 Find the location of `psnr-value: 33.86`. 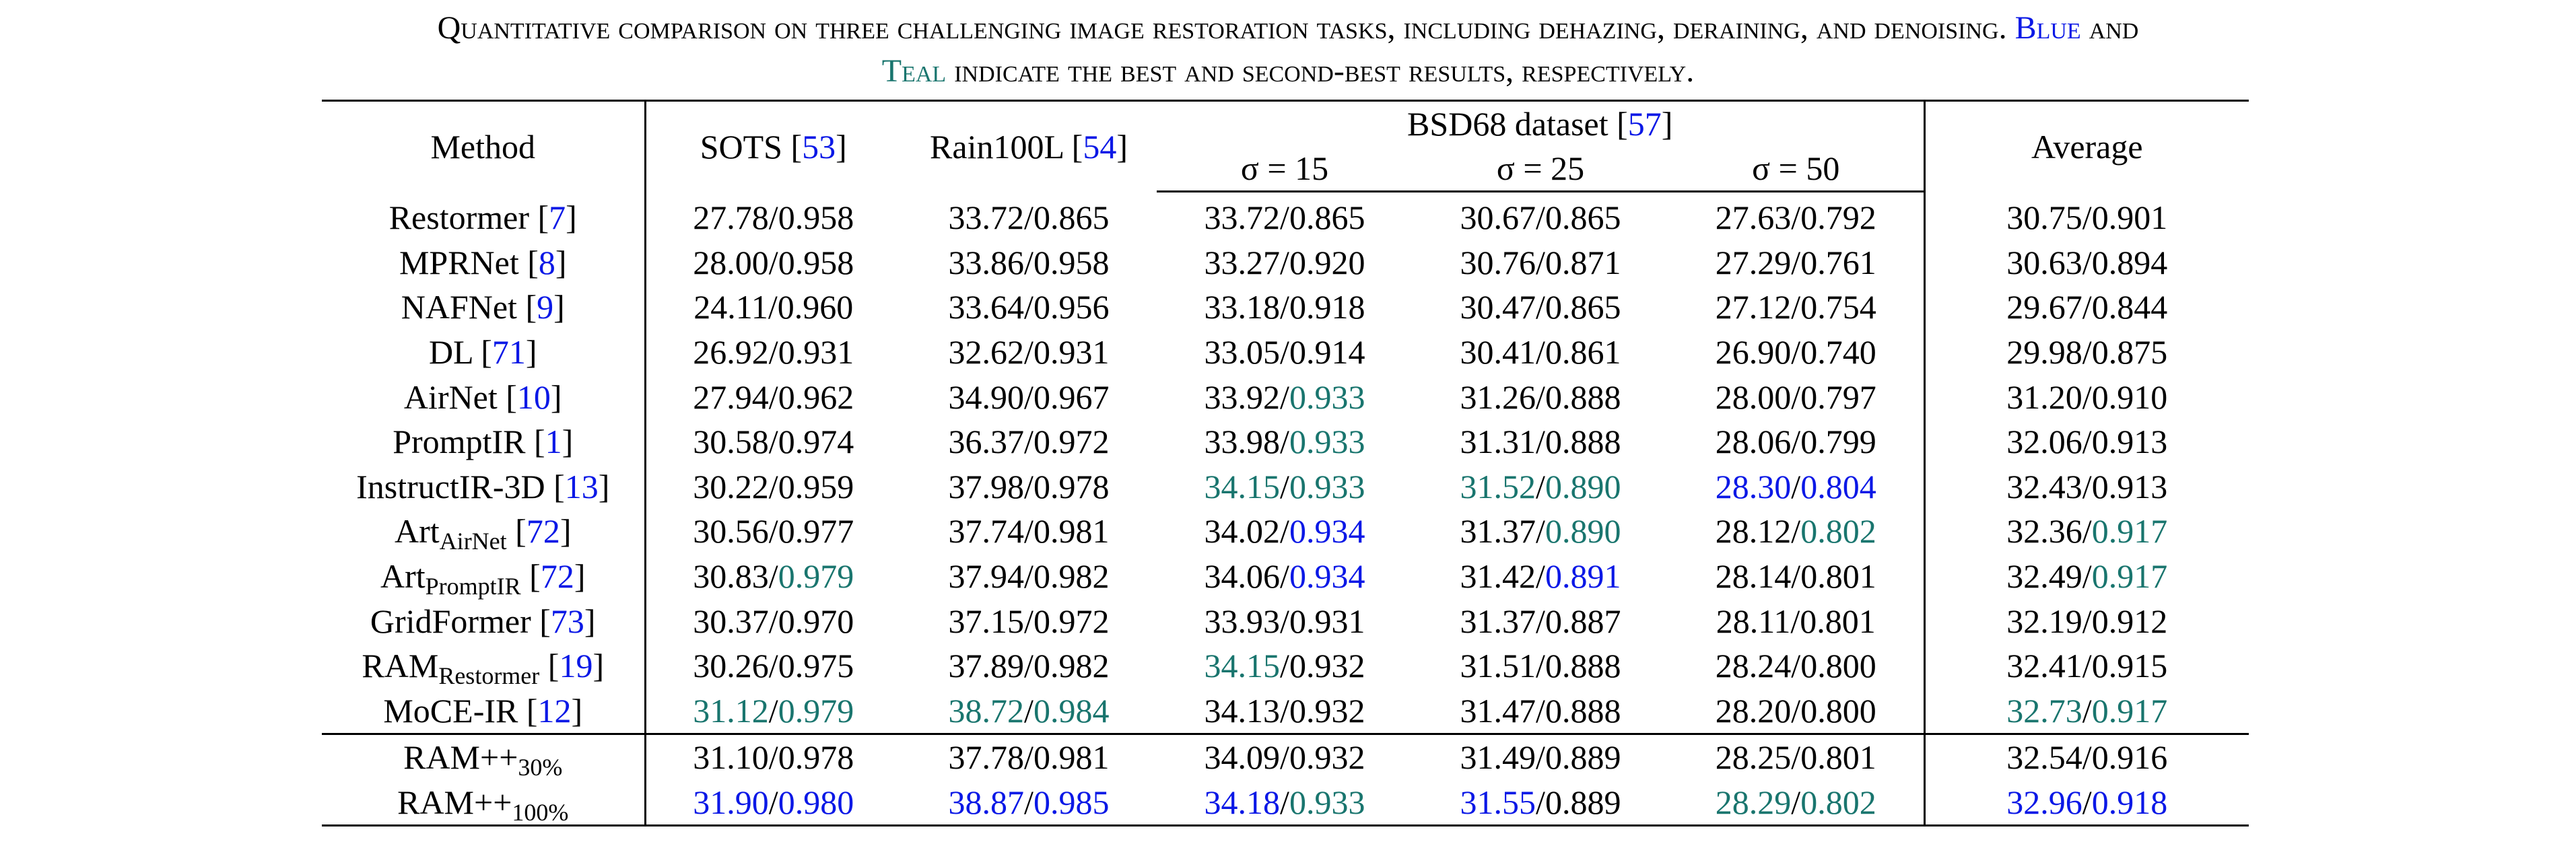

psnr-value: 33.86 is located at coordinates (986, 262).